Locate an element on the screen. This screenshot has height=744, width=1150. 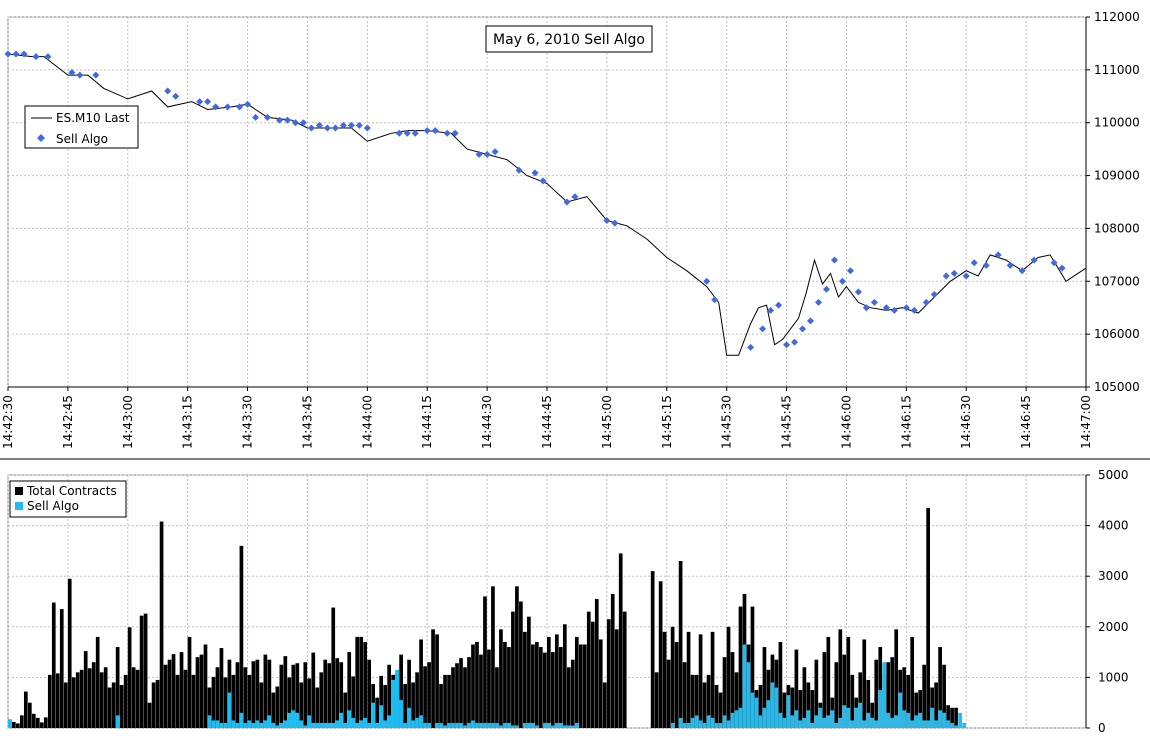
price-y-tick-label: 109000 is located at coordinates (1117, 176).